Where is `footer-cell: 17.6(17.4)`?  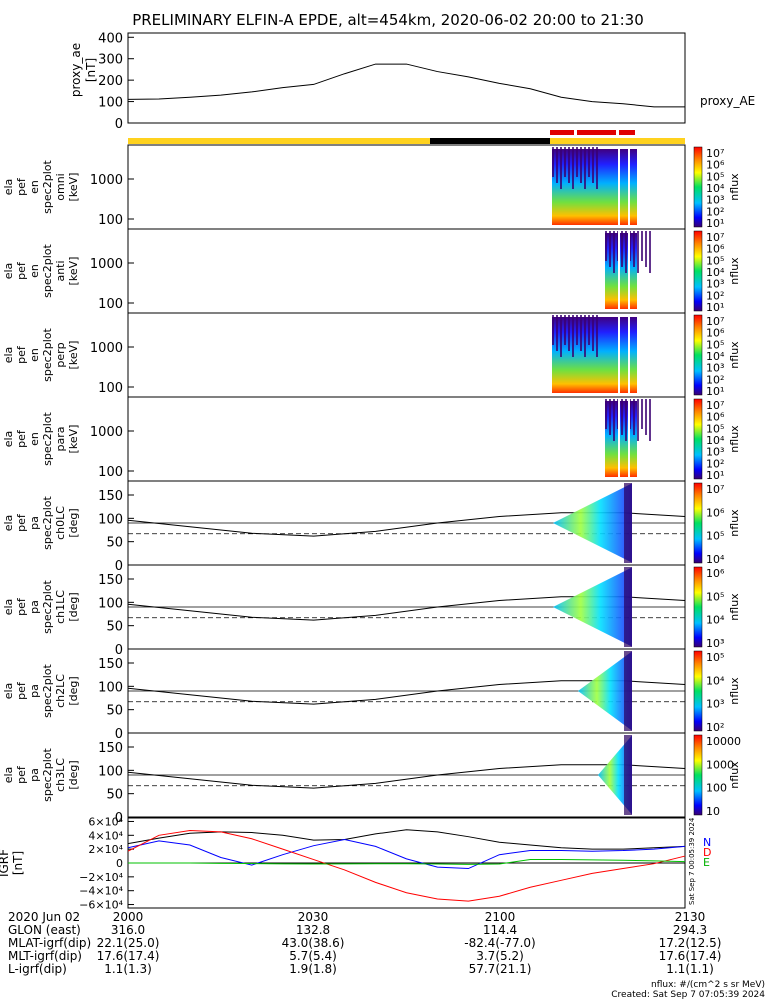 footer-cell: 17.6(17.4) is located at coordinates (128, 956).